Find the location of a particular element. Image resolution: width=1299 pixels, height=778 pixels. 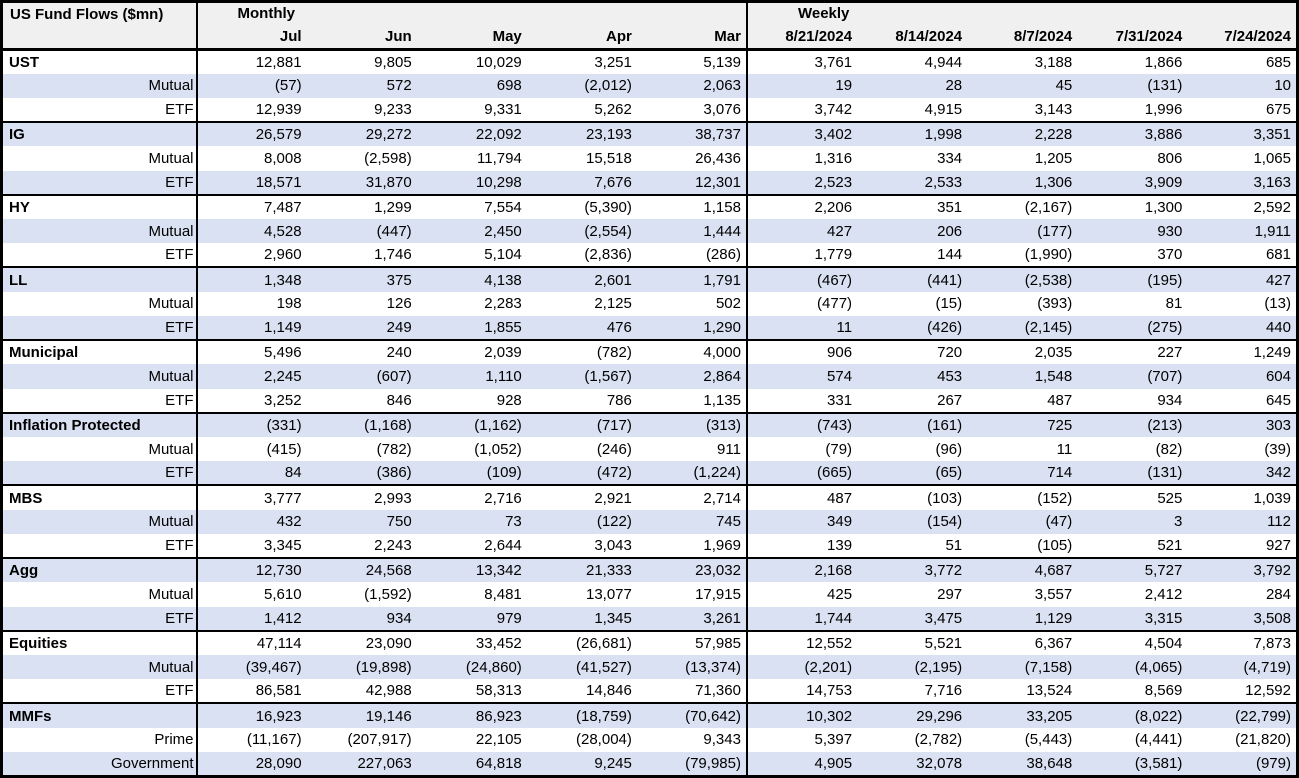

value-cell: 58,313 is located at coordinates (498, 691).